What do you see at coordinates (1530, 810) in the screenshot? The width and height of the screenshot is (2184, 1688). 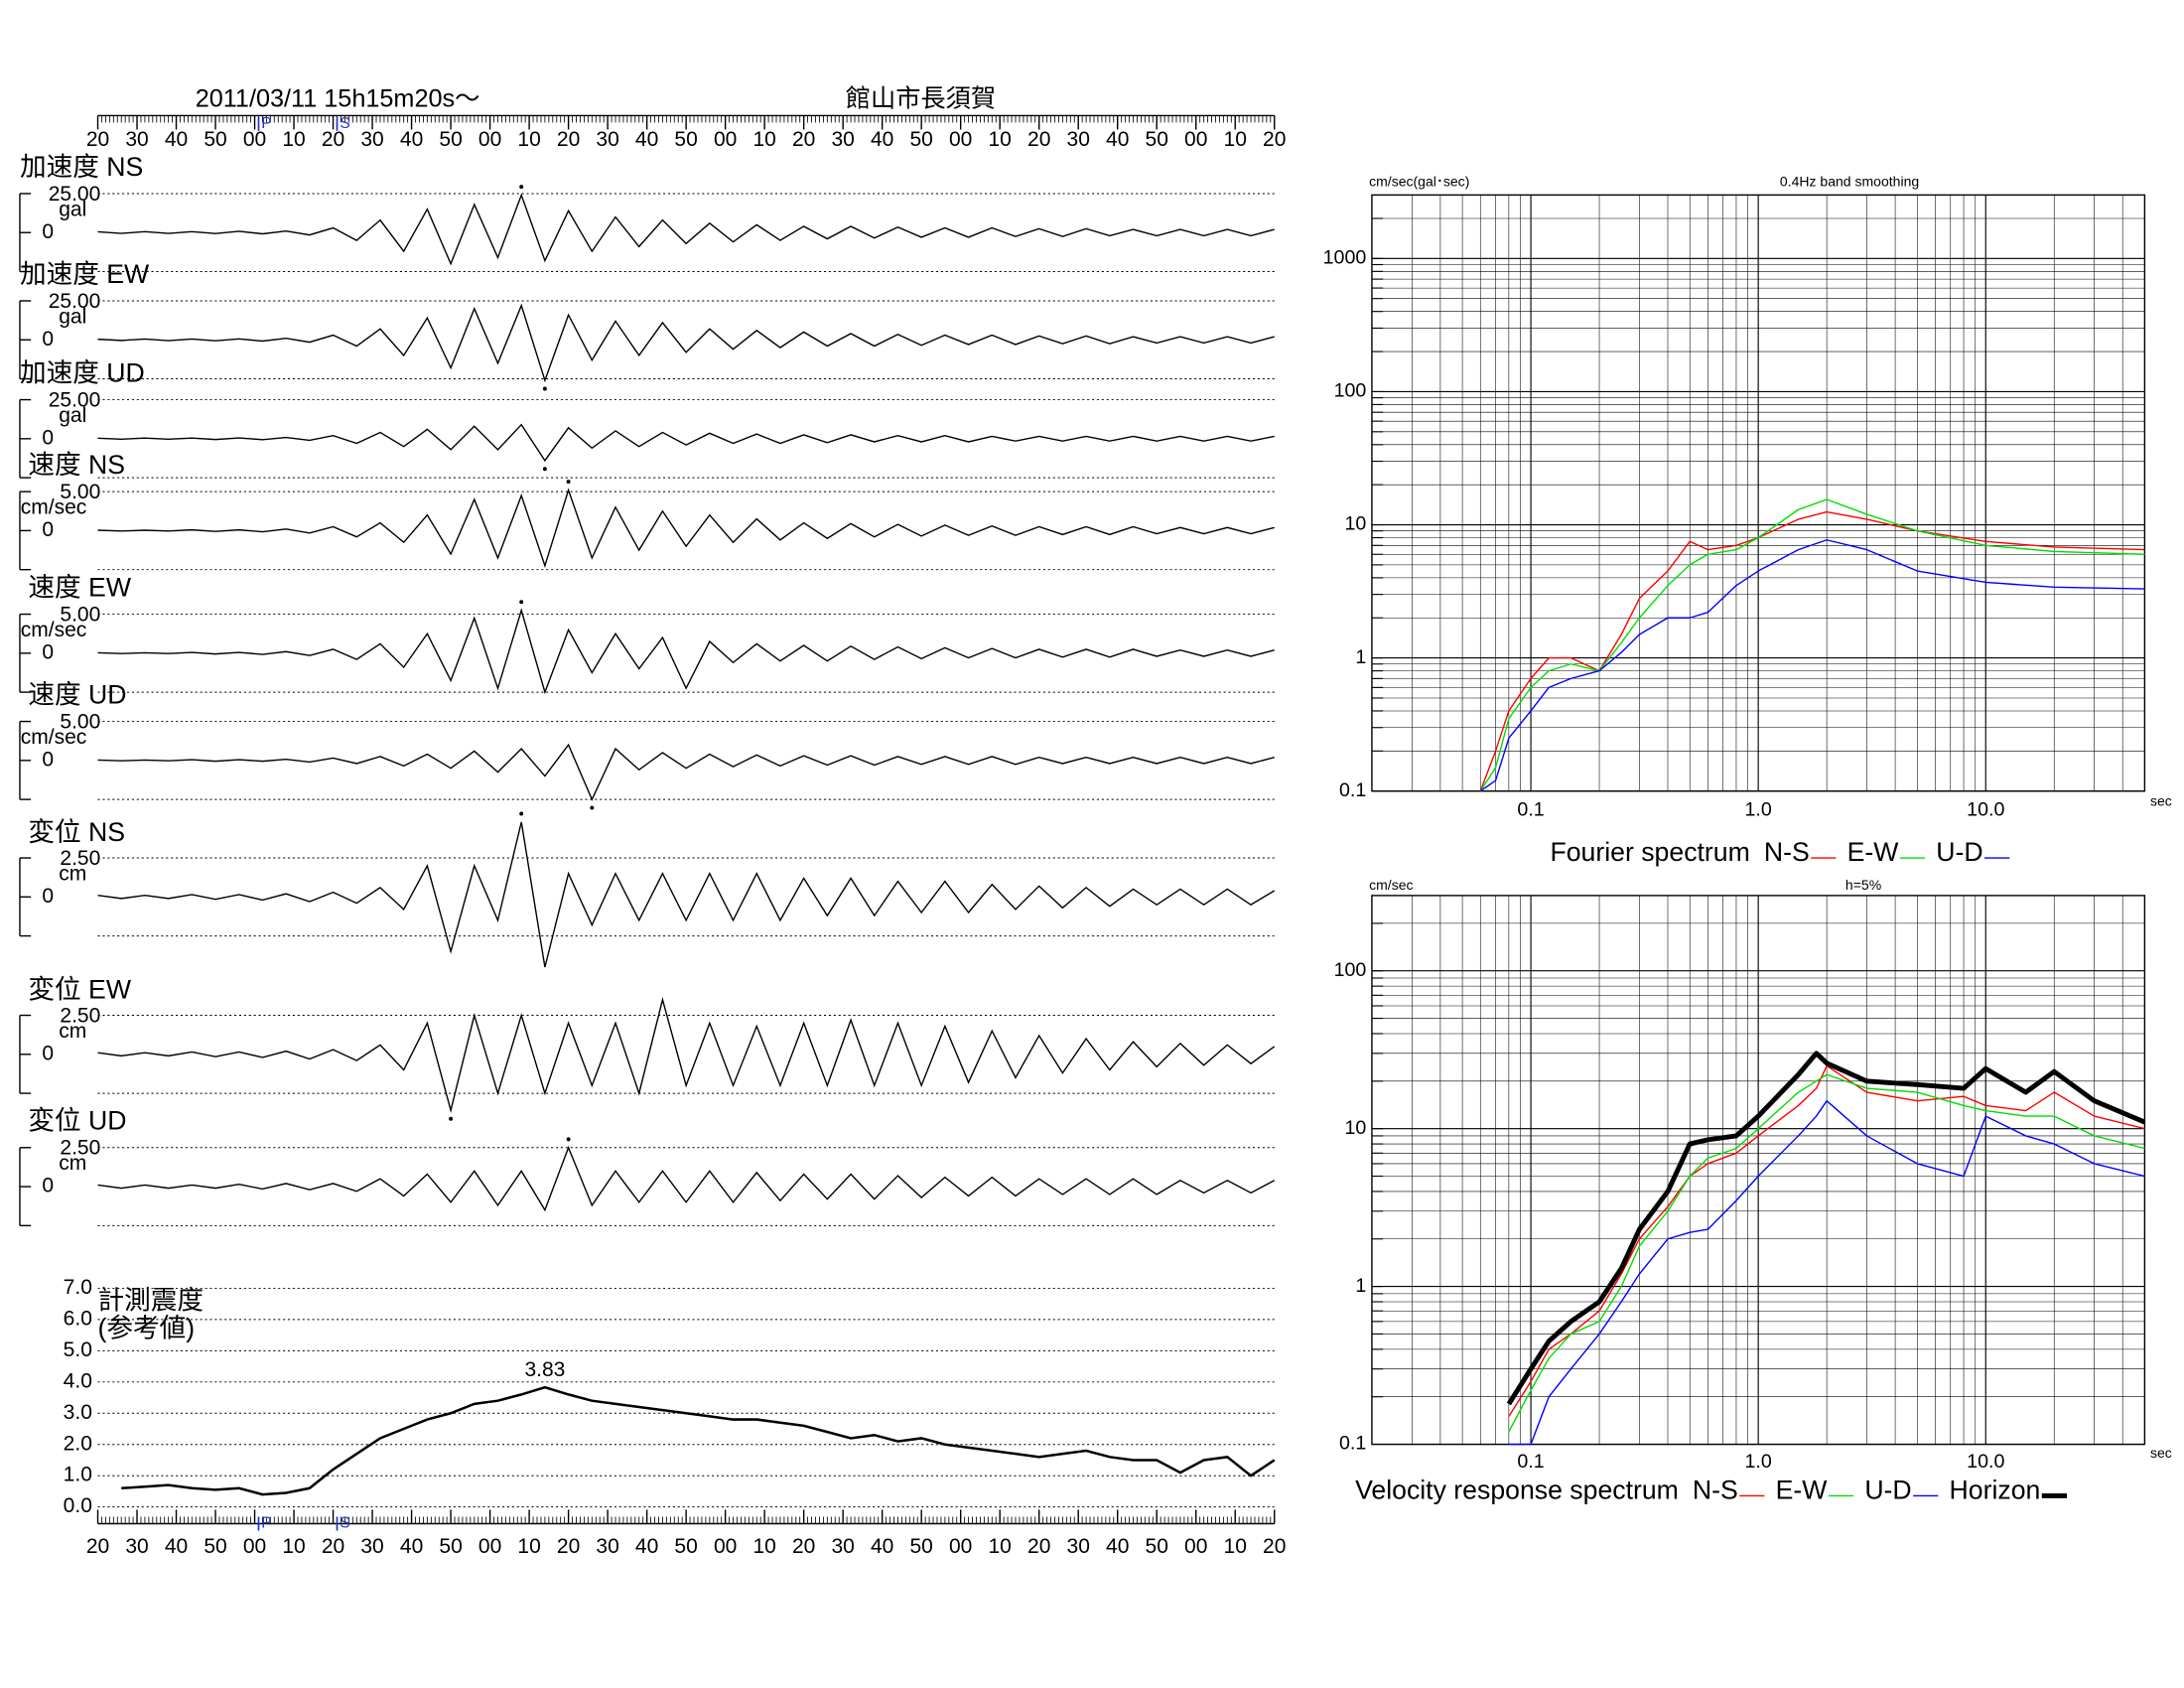 I see `x-tick-label: 0.1` at bounding box center [1530, 810].